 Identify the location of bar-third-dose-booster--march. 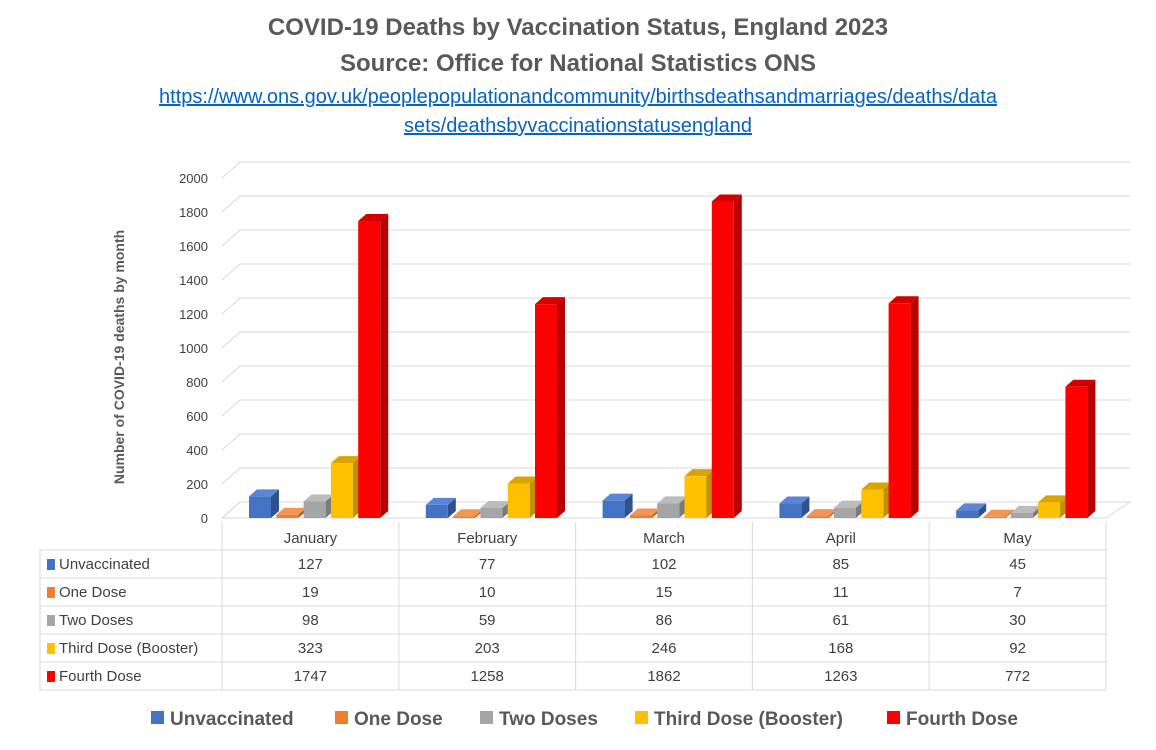
(695, 497).